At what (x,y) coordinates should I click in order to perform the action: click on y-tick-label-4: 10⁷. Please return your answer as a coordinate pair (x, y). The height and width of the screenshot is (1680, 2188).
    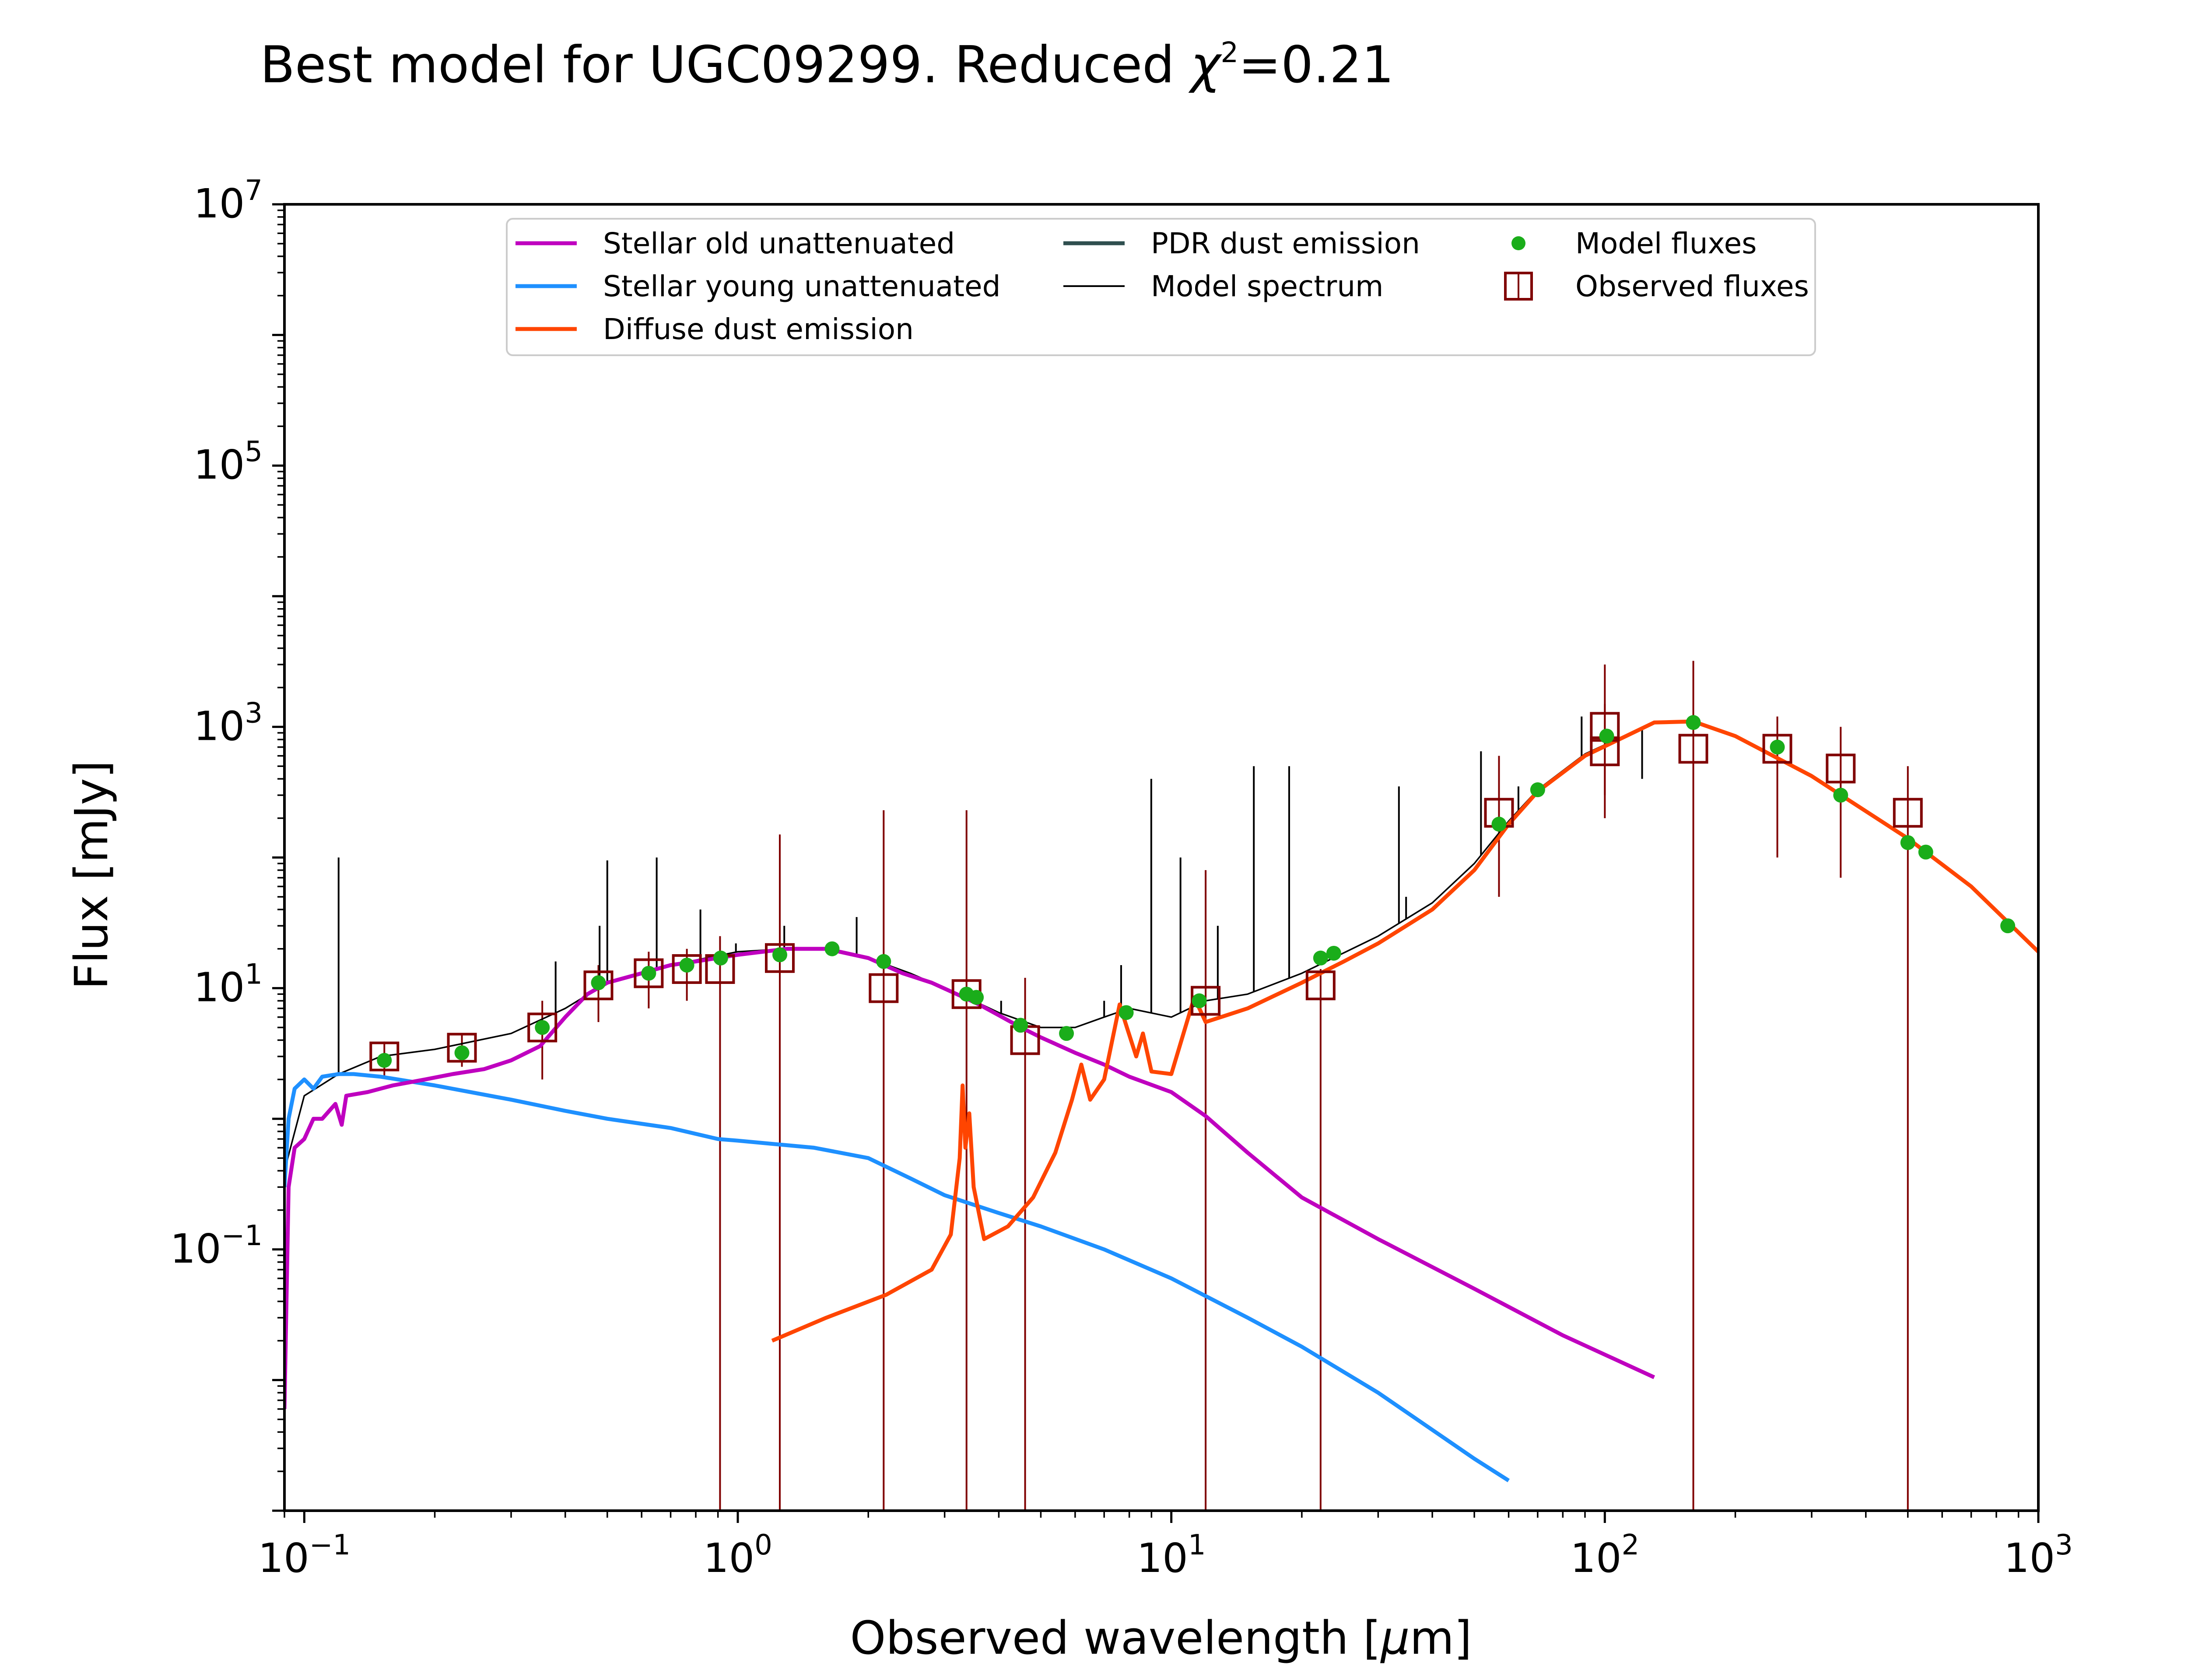
    Looking at the image, I should click on (228, 201).